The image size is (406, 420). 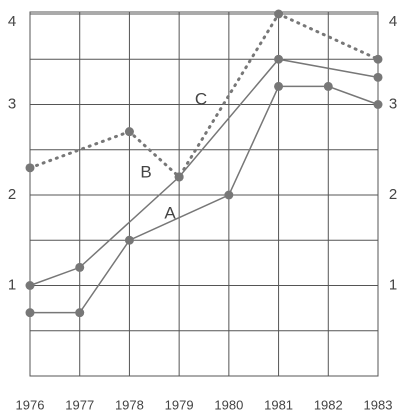 I want to click on series-label: C, so click(x=201, y=98).